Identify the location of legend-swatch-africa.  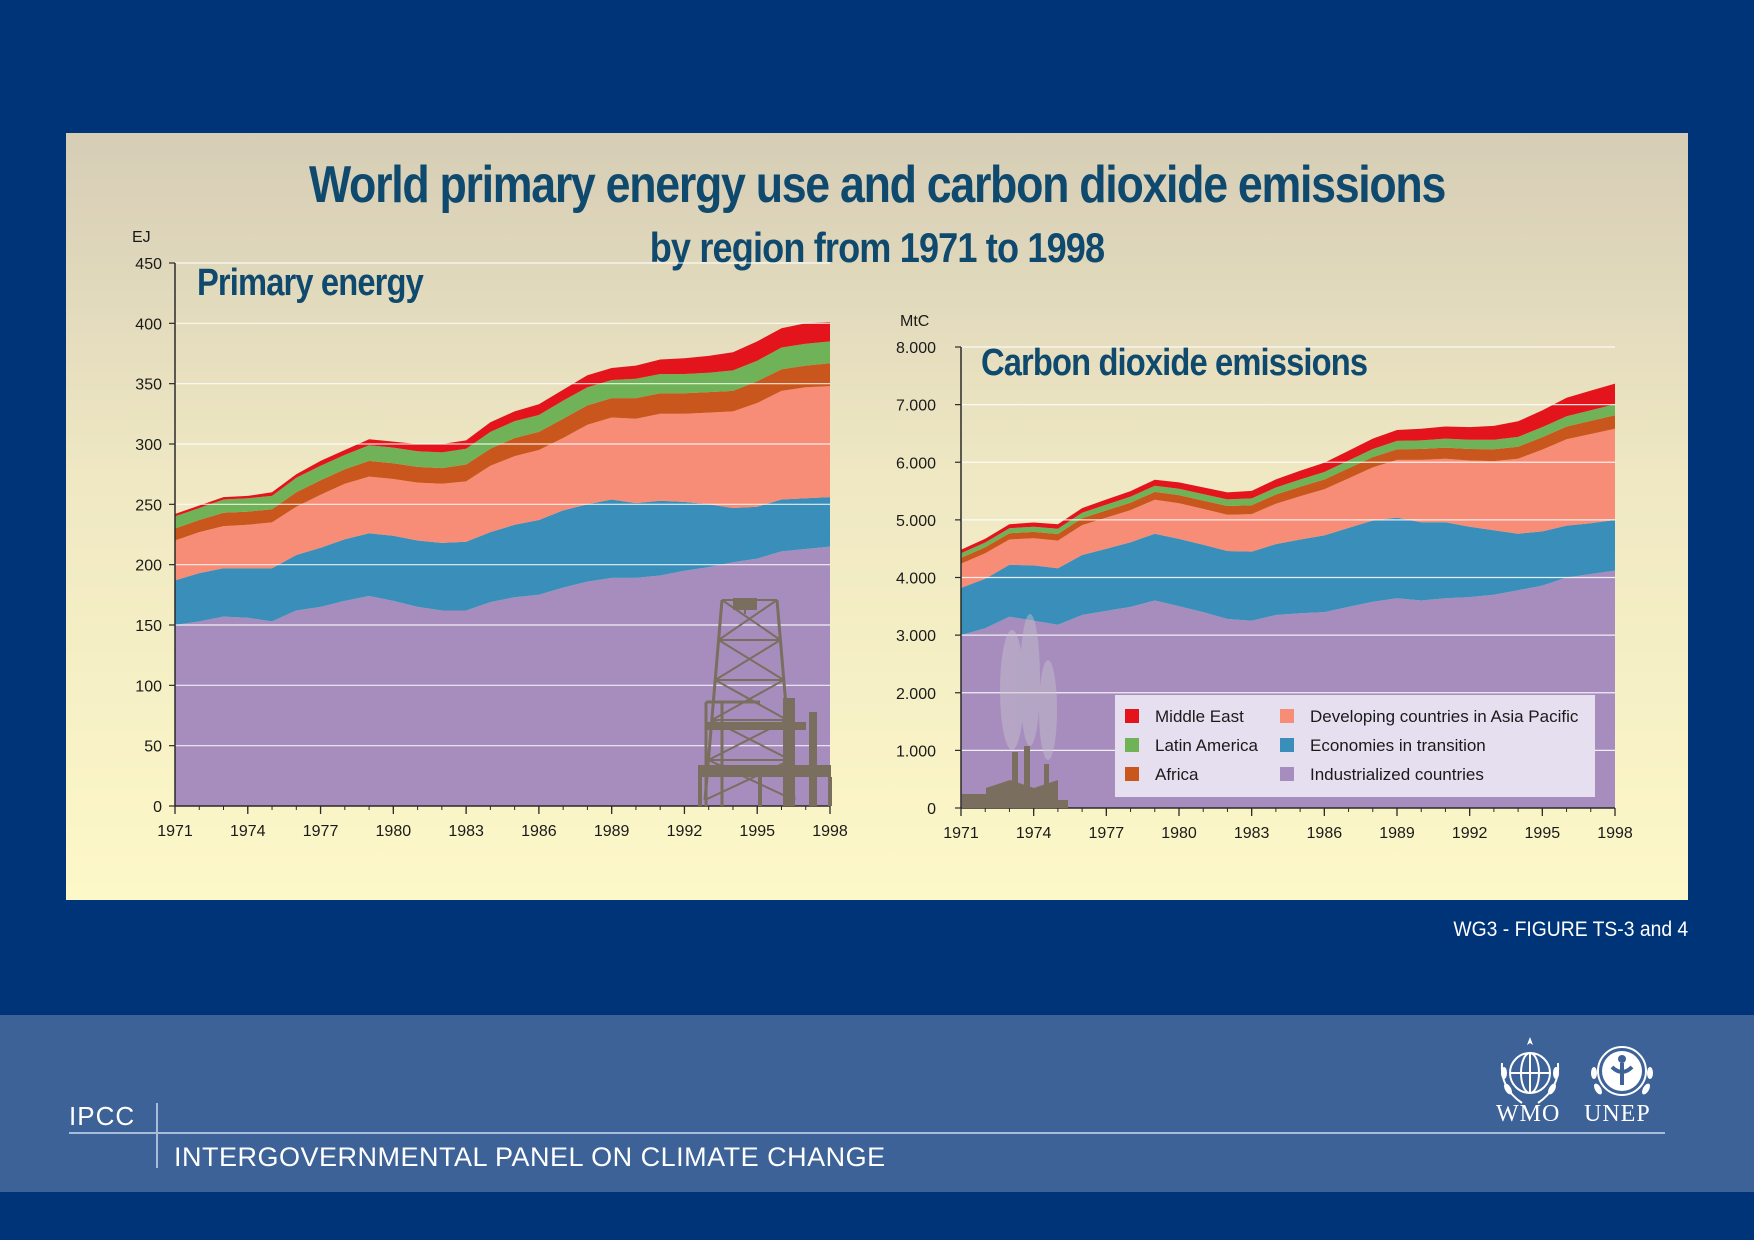
(1132, 774).